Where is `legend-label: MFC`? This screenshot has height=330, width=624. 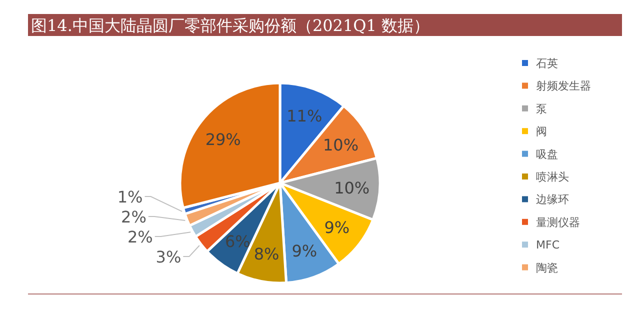
legend-label: MFC is located at coordinates (548, 245).